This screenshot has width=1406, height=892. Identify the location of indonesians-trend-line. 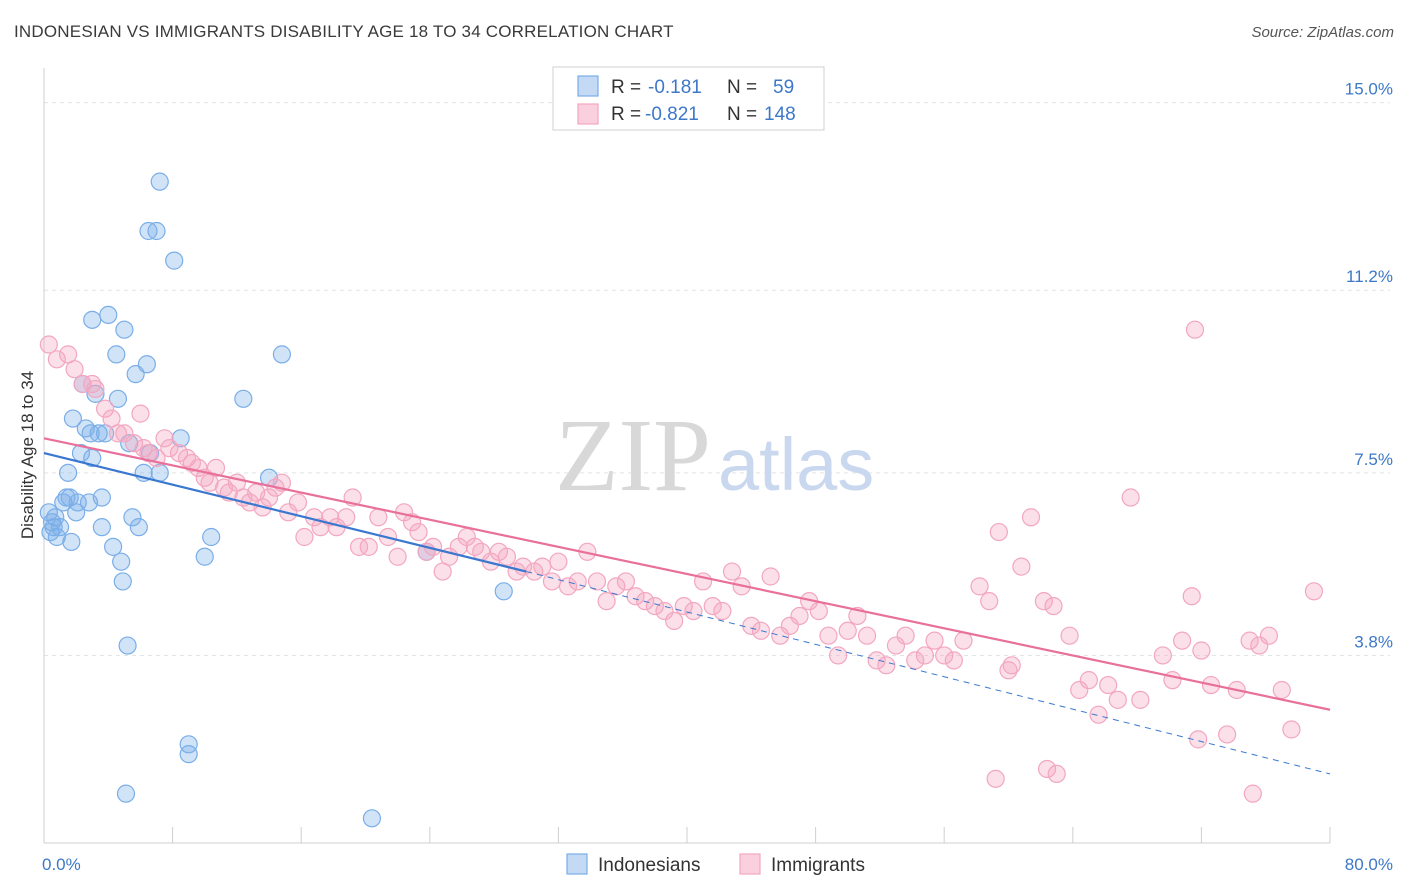
(285, 512).